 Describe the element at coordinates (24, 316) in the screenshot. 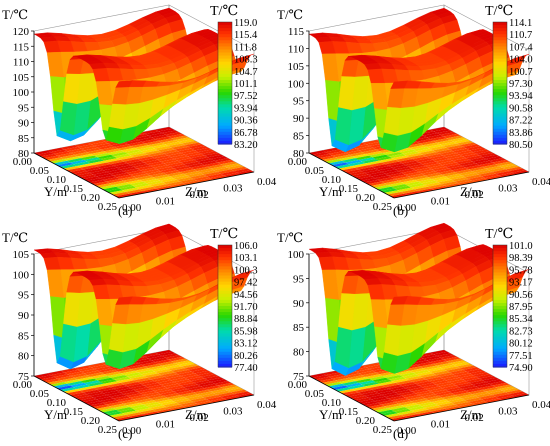

I see `z-tick-label: 90` at that location.